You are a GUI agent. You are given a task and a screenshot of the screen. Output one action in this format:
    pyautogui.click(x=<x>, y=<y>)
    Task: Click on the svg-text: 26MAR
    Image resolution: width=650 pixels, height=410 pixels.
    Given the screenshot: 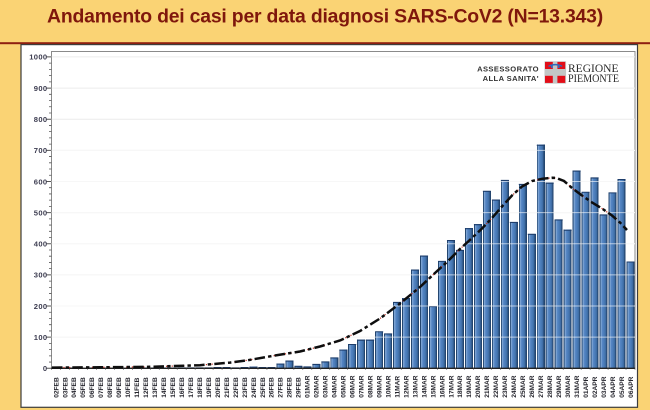 What is the action you would take?
    pyautogui.click(x=532, y=386)
    